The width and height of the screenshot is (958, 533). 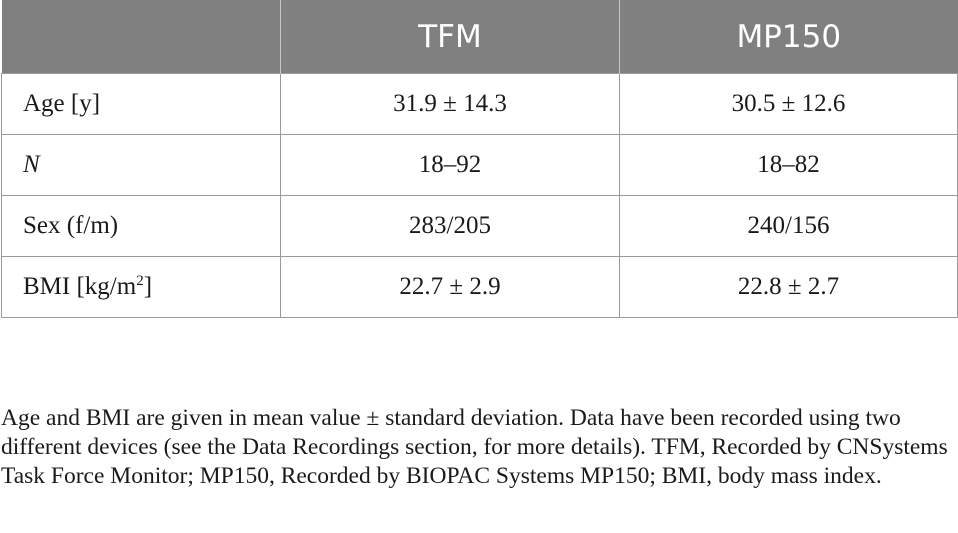 What do you see at coordinates (450, 226) in the screenshot?
I see `cell-tfm: 283/205` at bounding box center [450, 226].